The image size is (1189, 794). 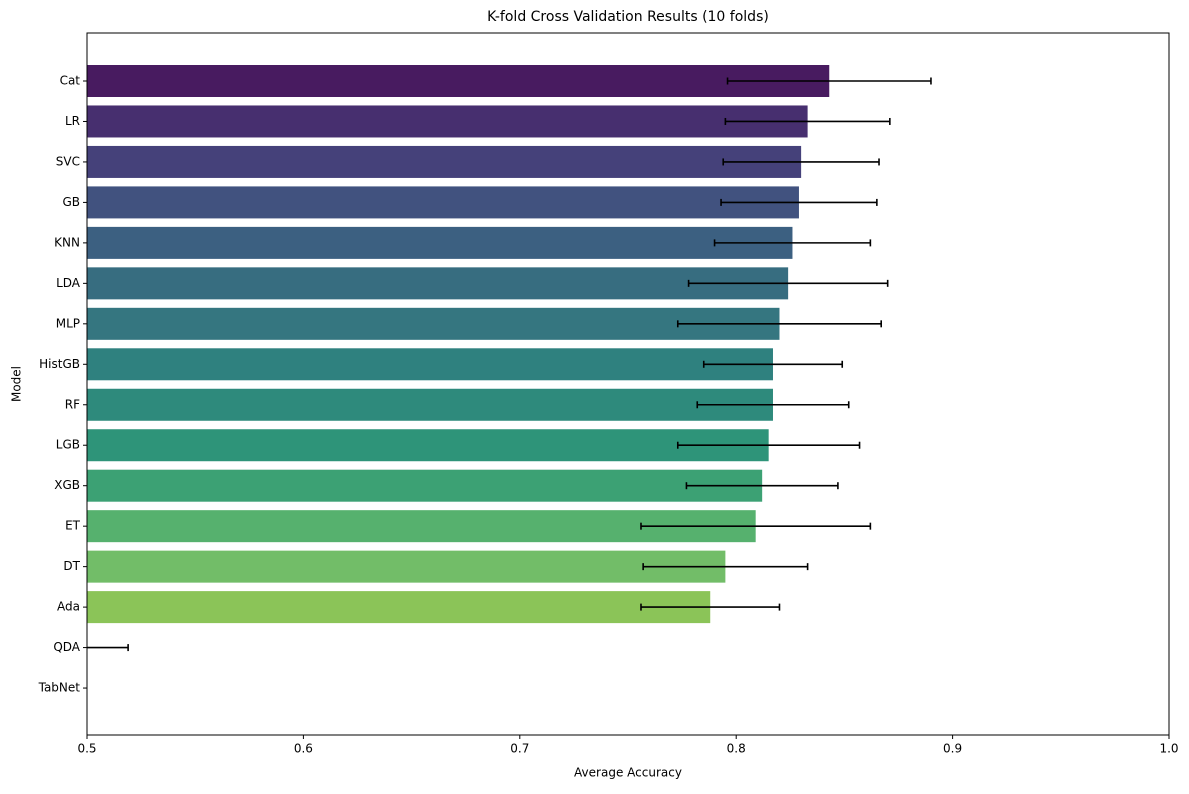 I want to click on y-axis-label: Model, so click(x=17, y=384).